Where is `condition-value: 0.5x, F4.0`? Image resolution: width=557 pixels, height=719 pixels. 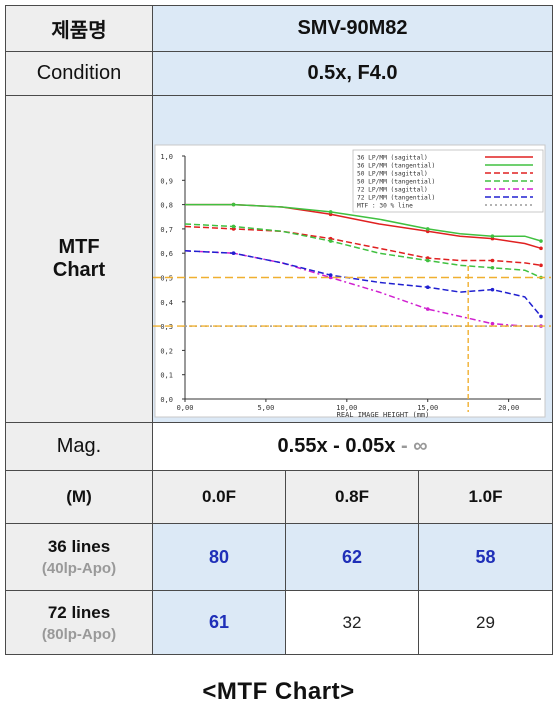
condition-value: 0.5x, F4.0 is located at coordinates (352, 73).